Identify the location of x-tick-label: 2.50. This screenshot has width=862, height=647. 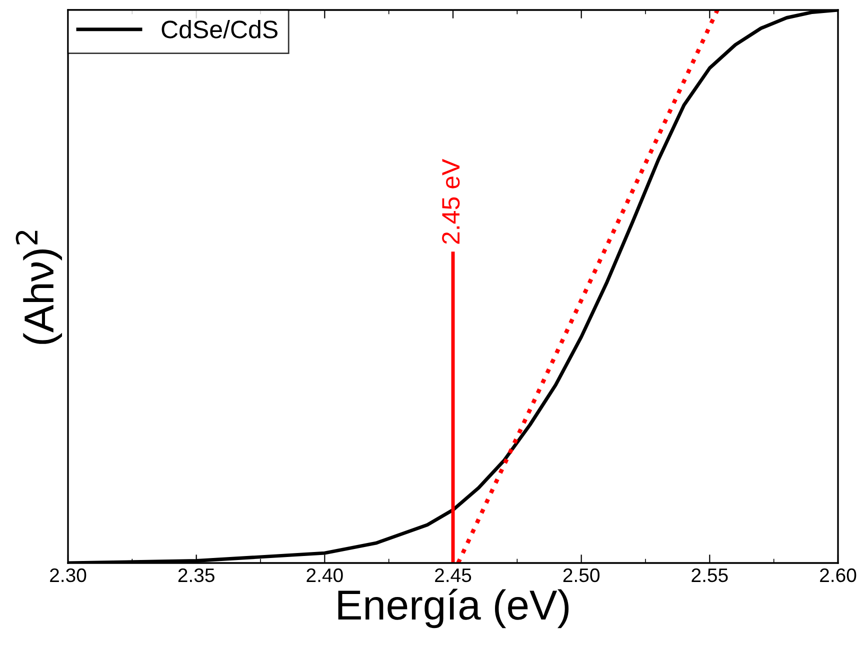
(581, 575).